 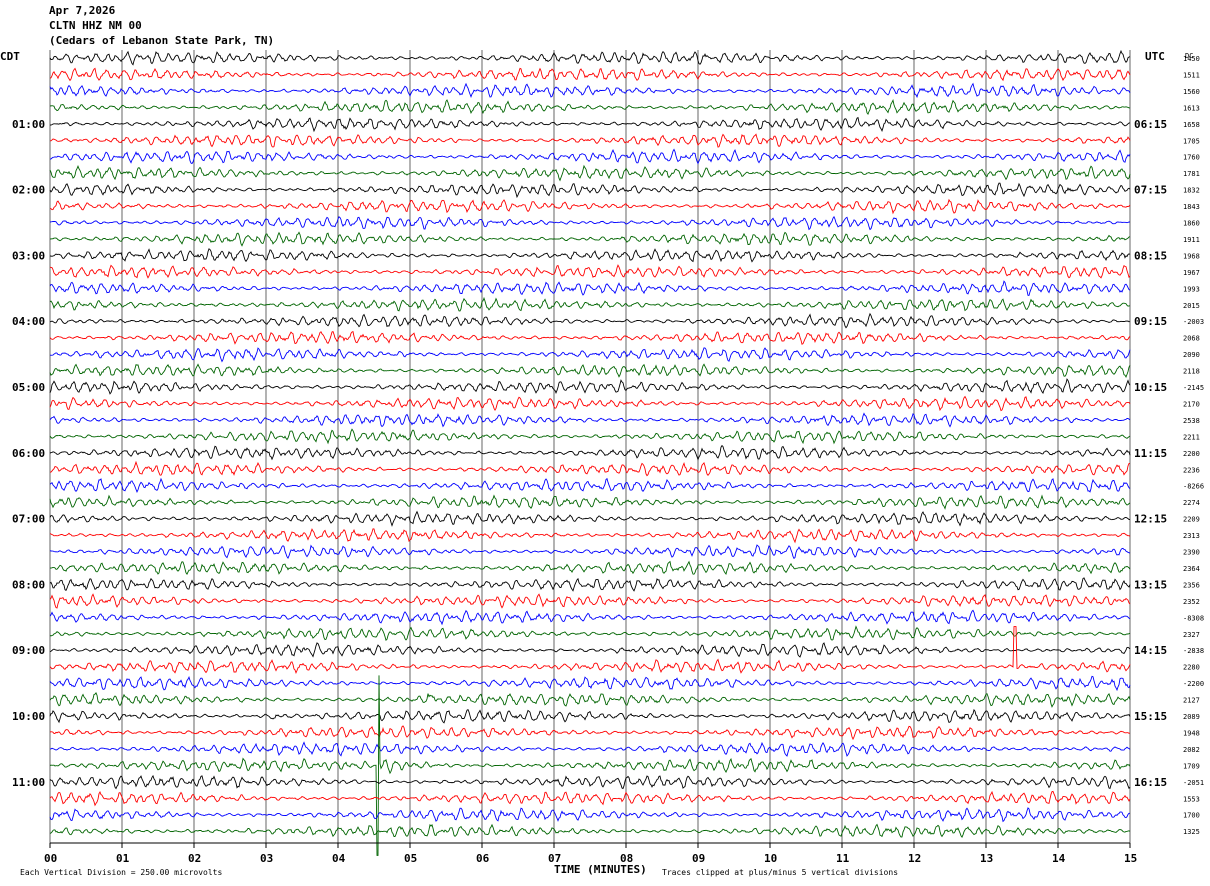 I want to click on dc-value-label: -2838, so click(x=1193, y=651).